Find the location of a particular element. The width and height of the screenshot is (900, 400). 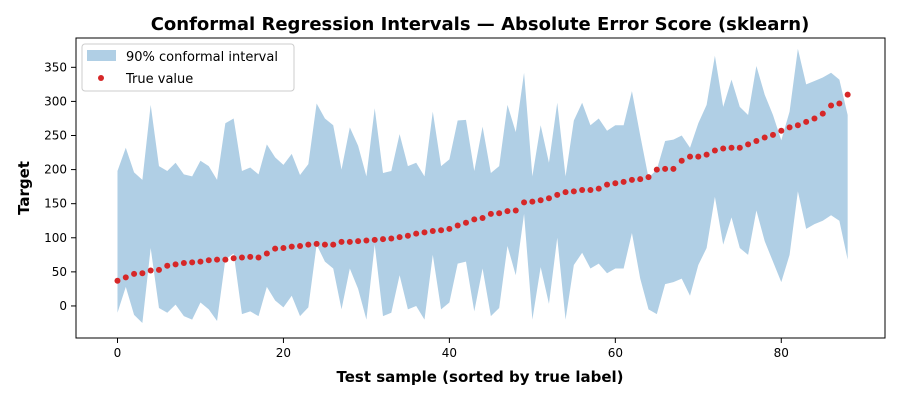

y-tick-label: 100 is located at coordinates (55, 238).